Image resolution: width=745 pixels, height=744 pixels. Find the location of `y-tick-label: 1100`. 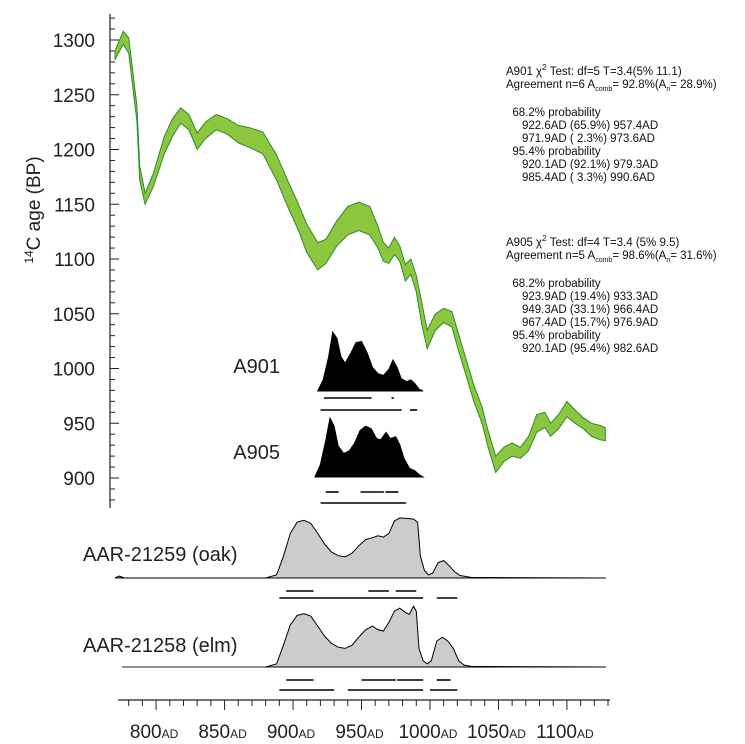

y-tick-label: 1100 is located at coordinates (74, 260).